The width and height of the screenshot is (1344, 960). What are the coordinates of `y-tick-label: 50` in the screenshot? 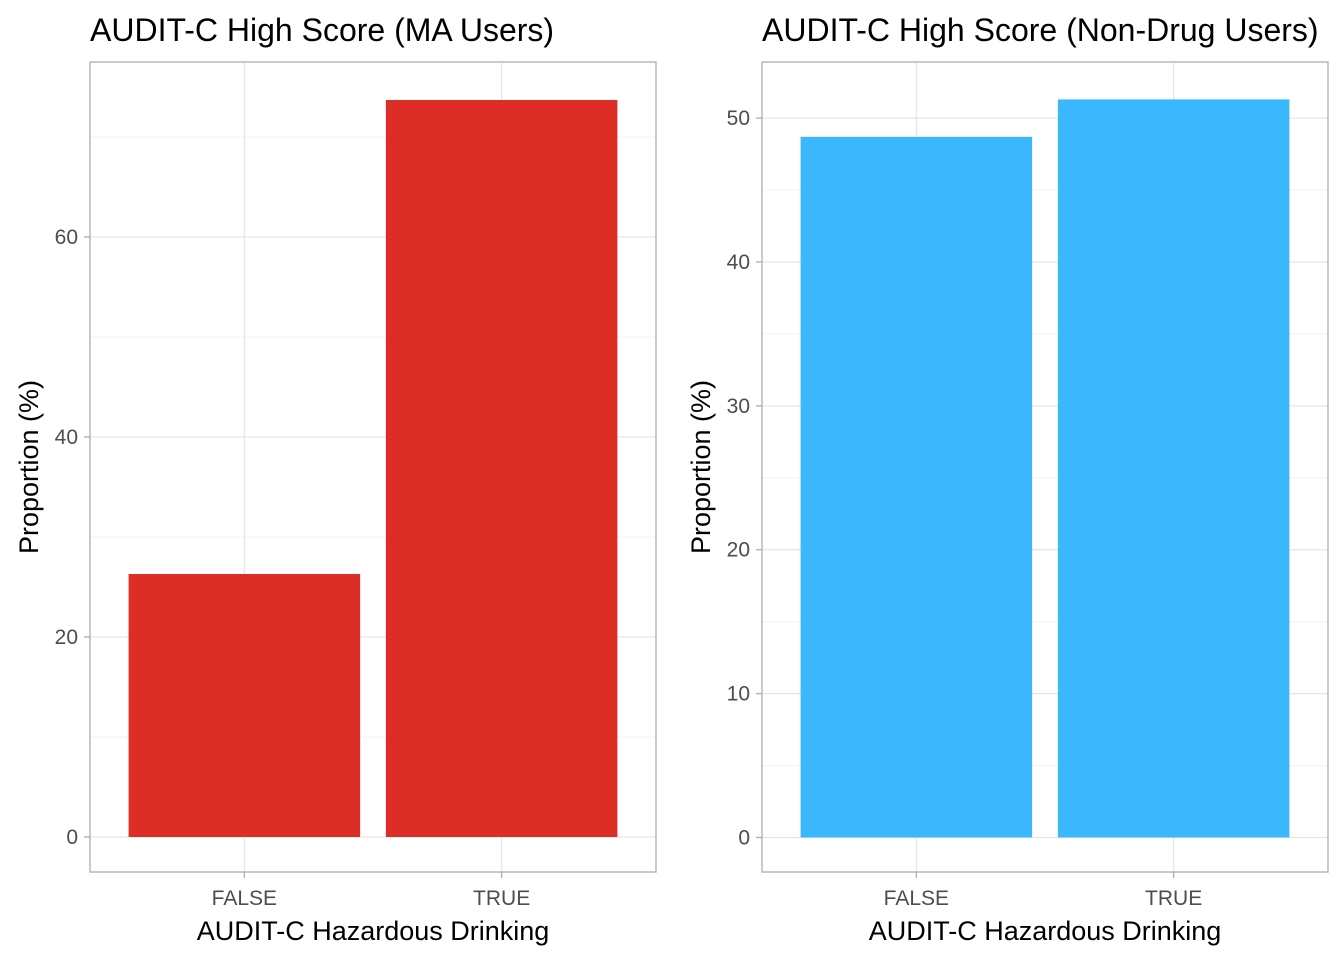 It's located at (738, 118).